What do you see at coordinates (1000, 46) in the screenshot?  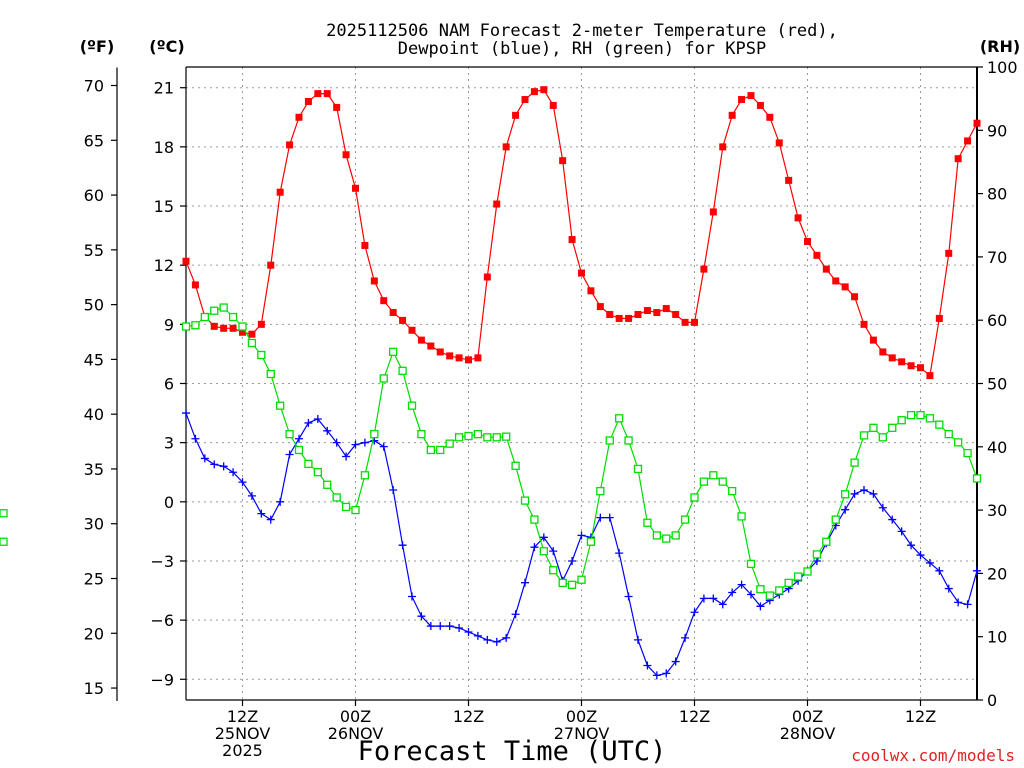 I see `rh-unit-label: (RH)` at bounding box center [1000, 46].